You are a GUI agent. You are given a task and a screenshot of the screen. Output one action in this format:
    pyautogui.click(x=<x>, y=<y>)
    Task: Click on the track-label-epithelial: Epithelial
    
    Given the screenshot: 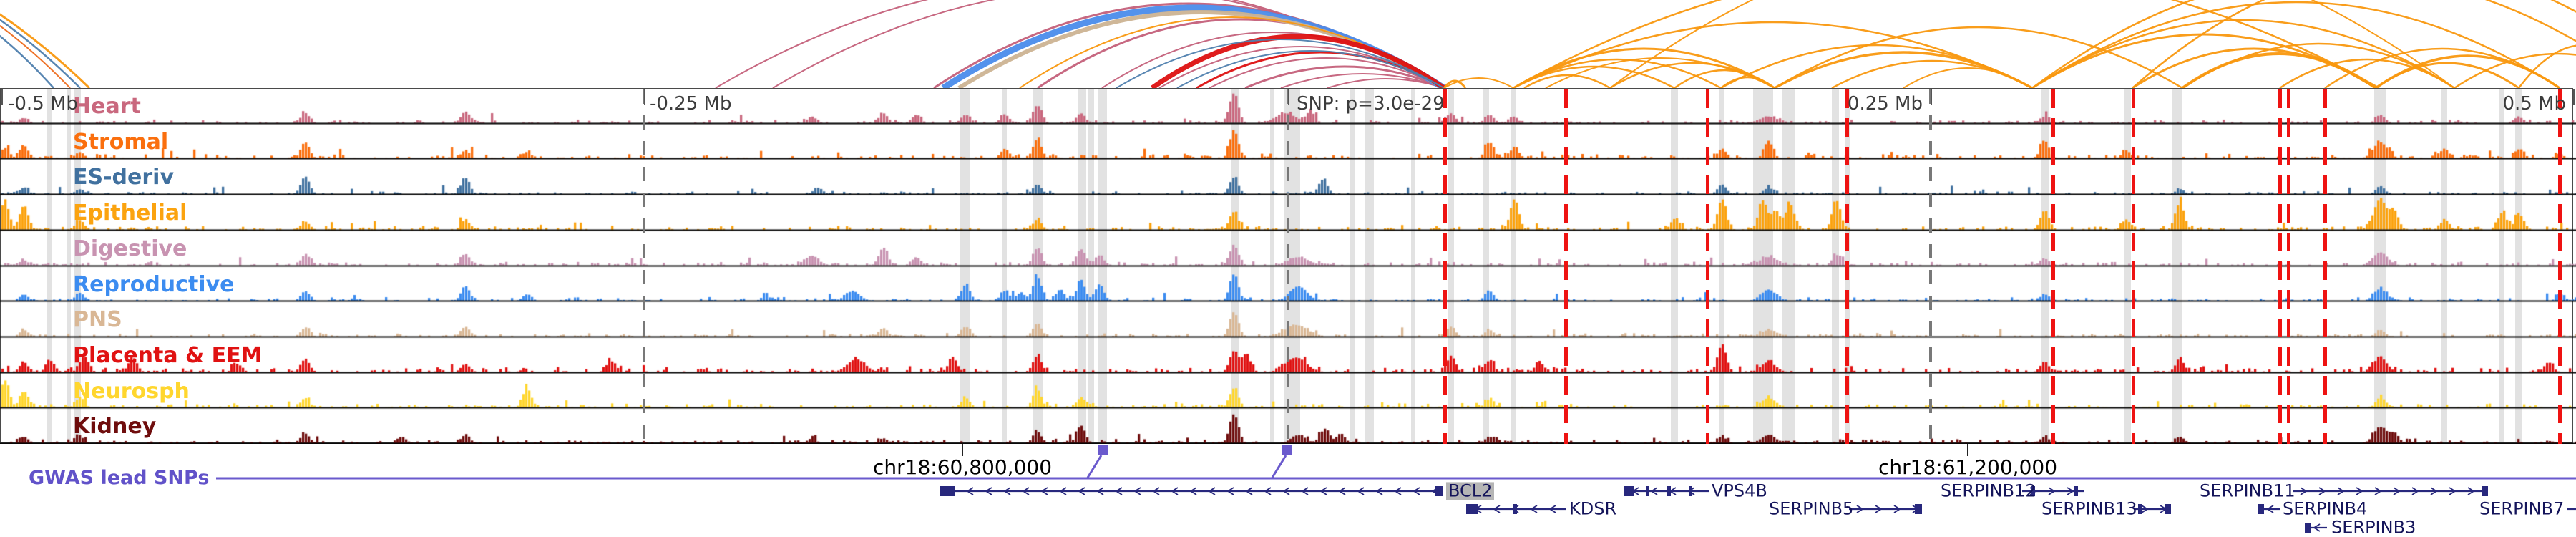 What is the action you would take?
    pyautogui.click(x=130, y=213)
    